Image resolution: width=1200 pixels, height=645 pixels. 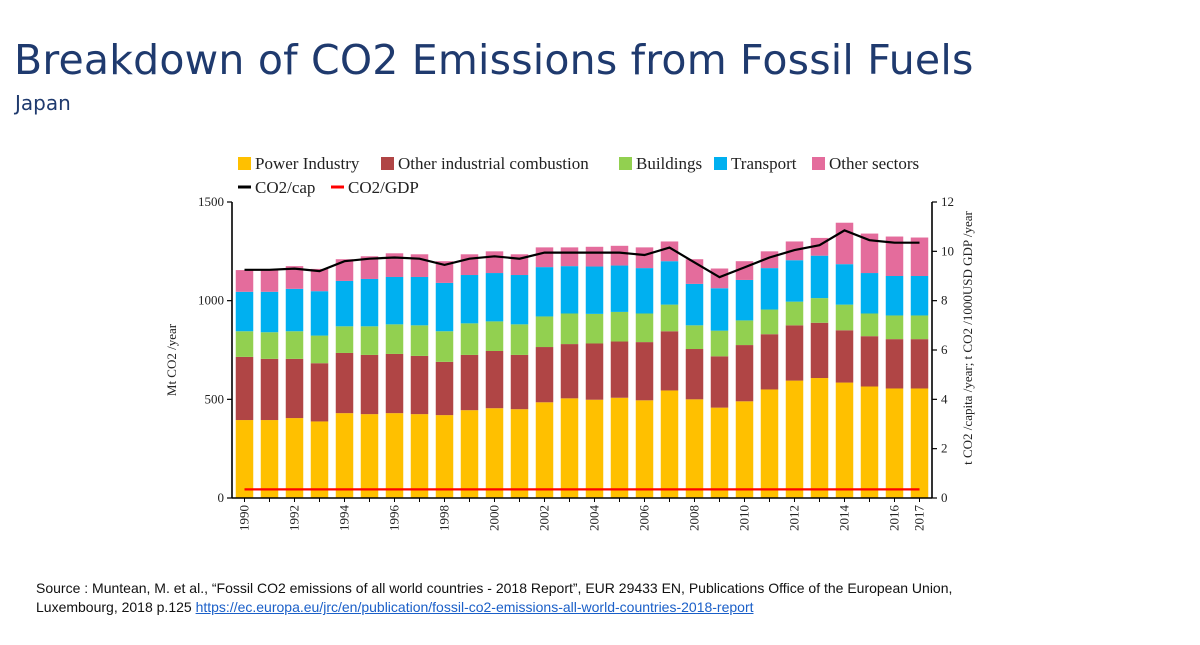 What do you see at coordinates (215, 398) in the screenshot?
I see `y-left-tick-label: 500` at bounding box center [215, 398].